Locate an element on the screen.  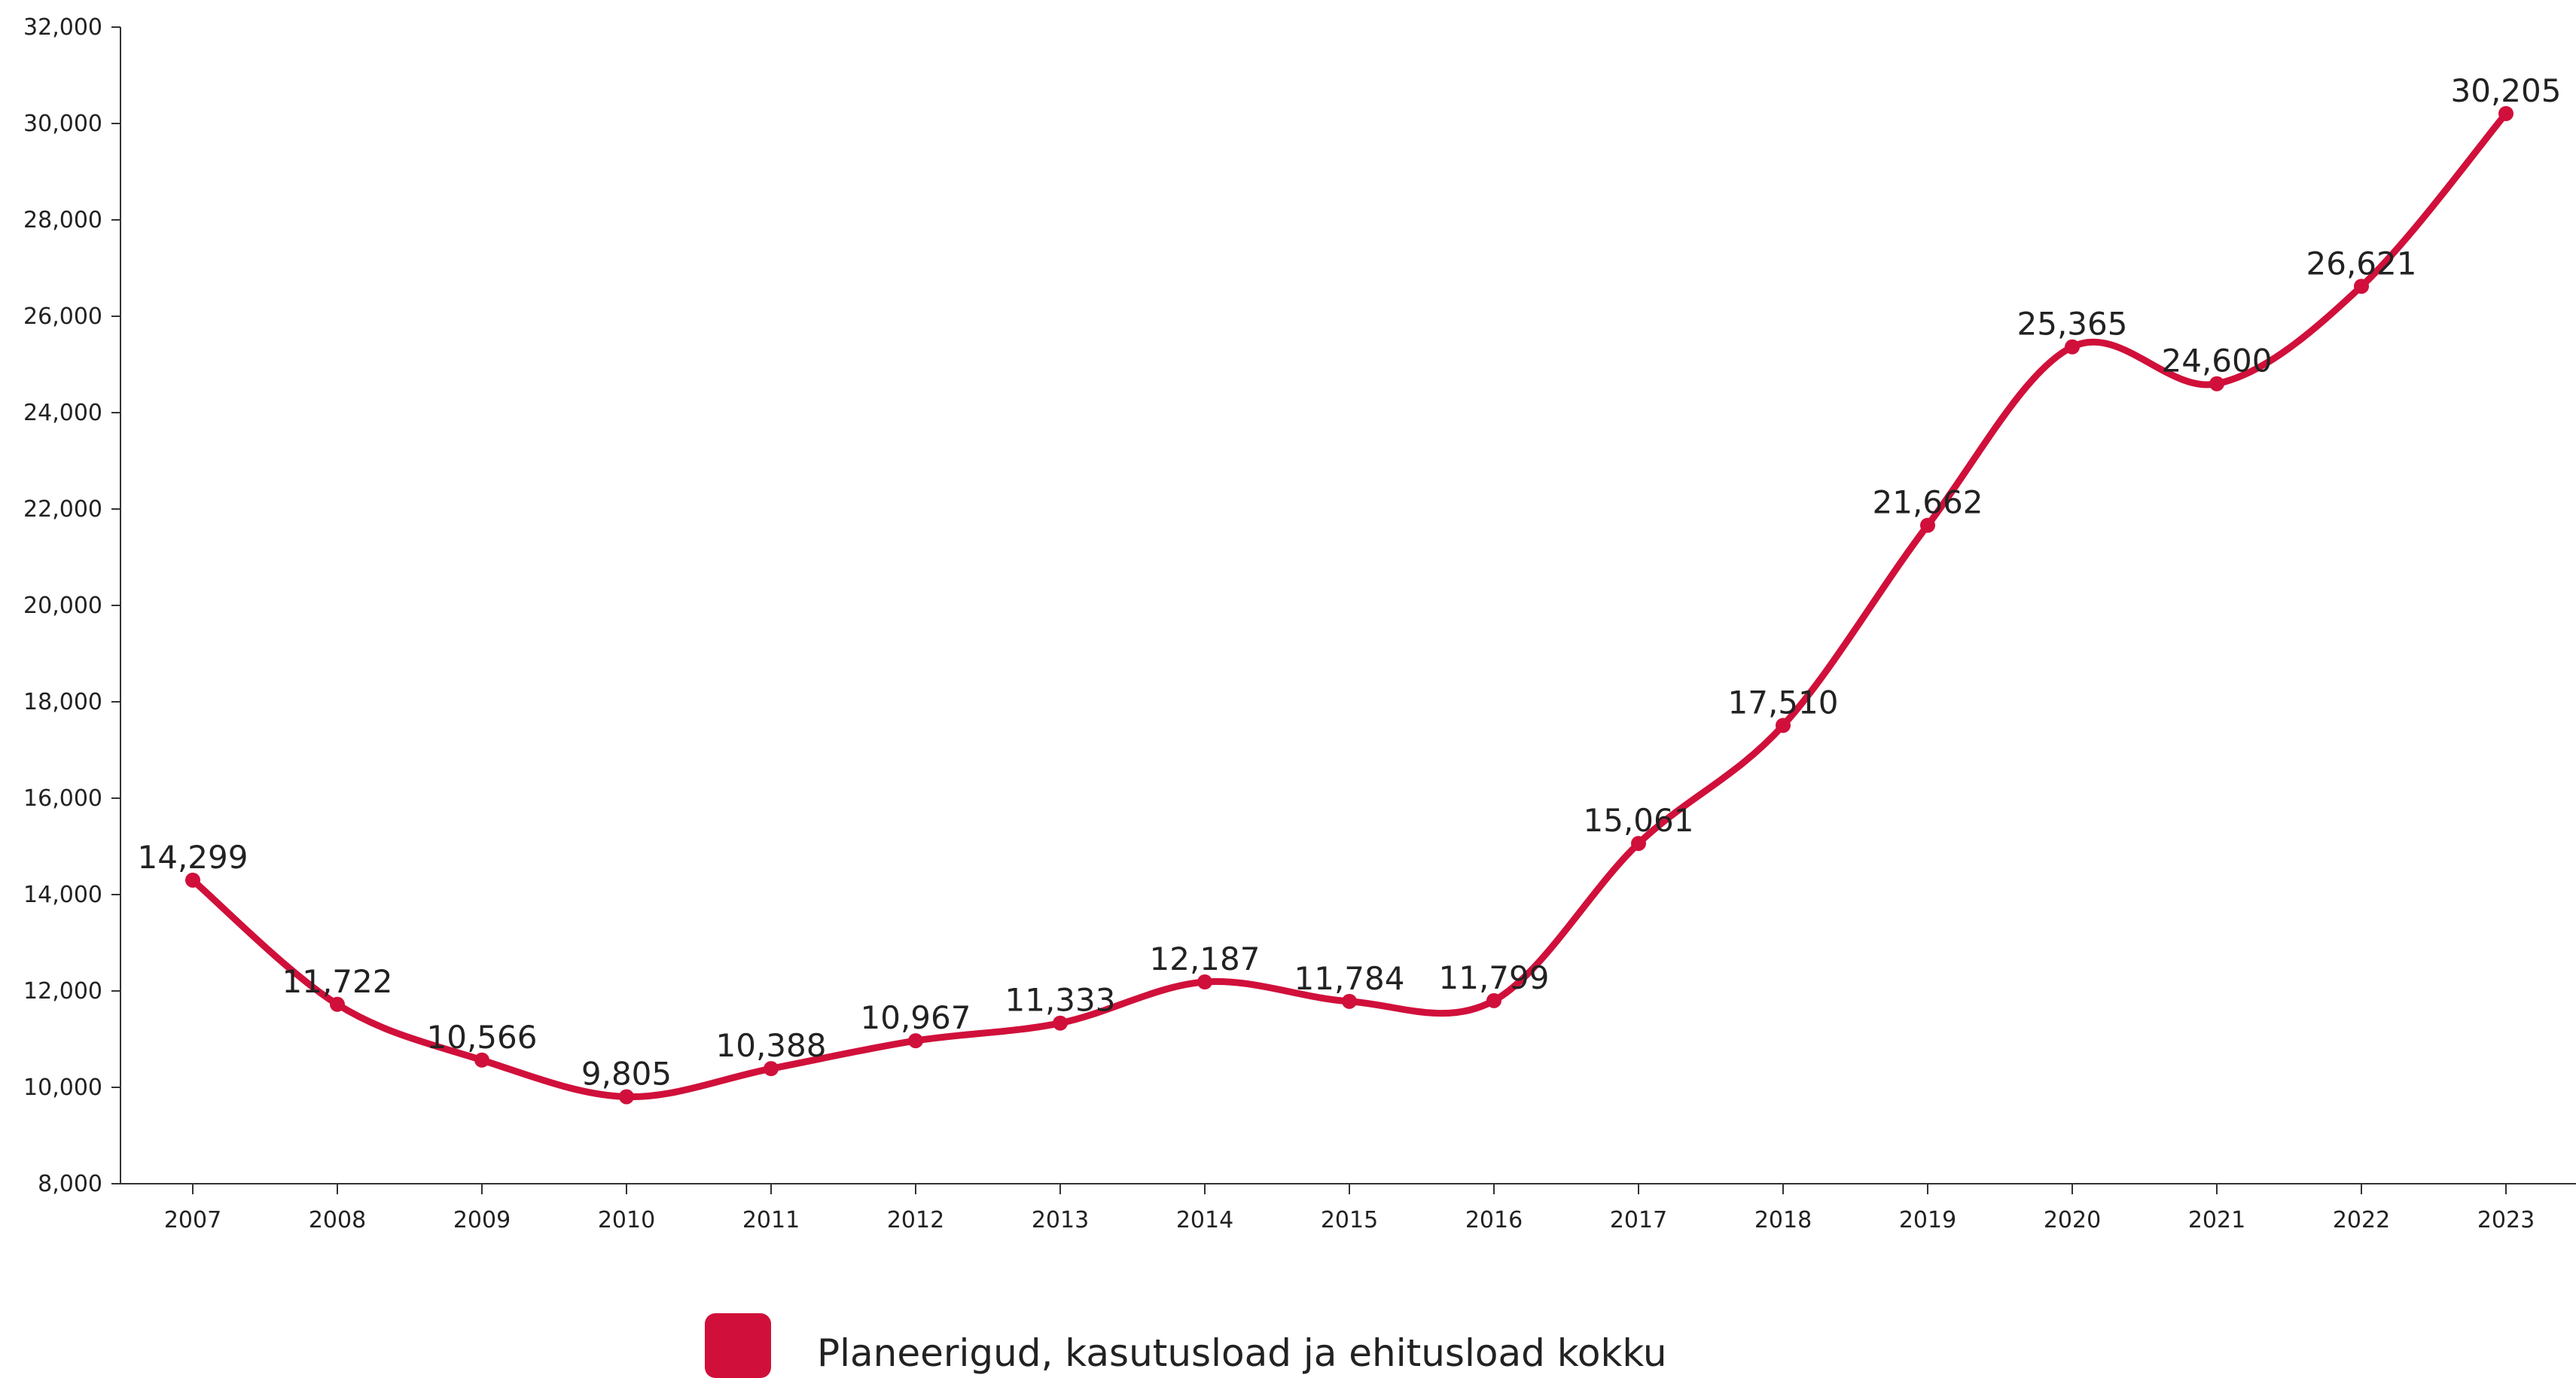
x-tick-label: 2008 is located at coordinates (337, 1220).